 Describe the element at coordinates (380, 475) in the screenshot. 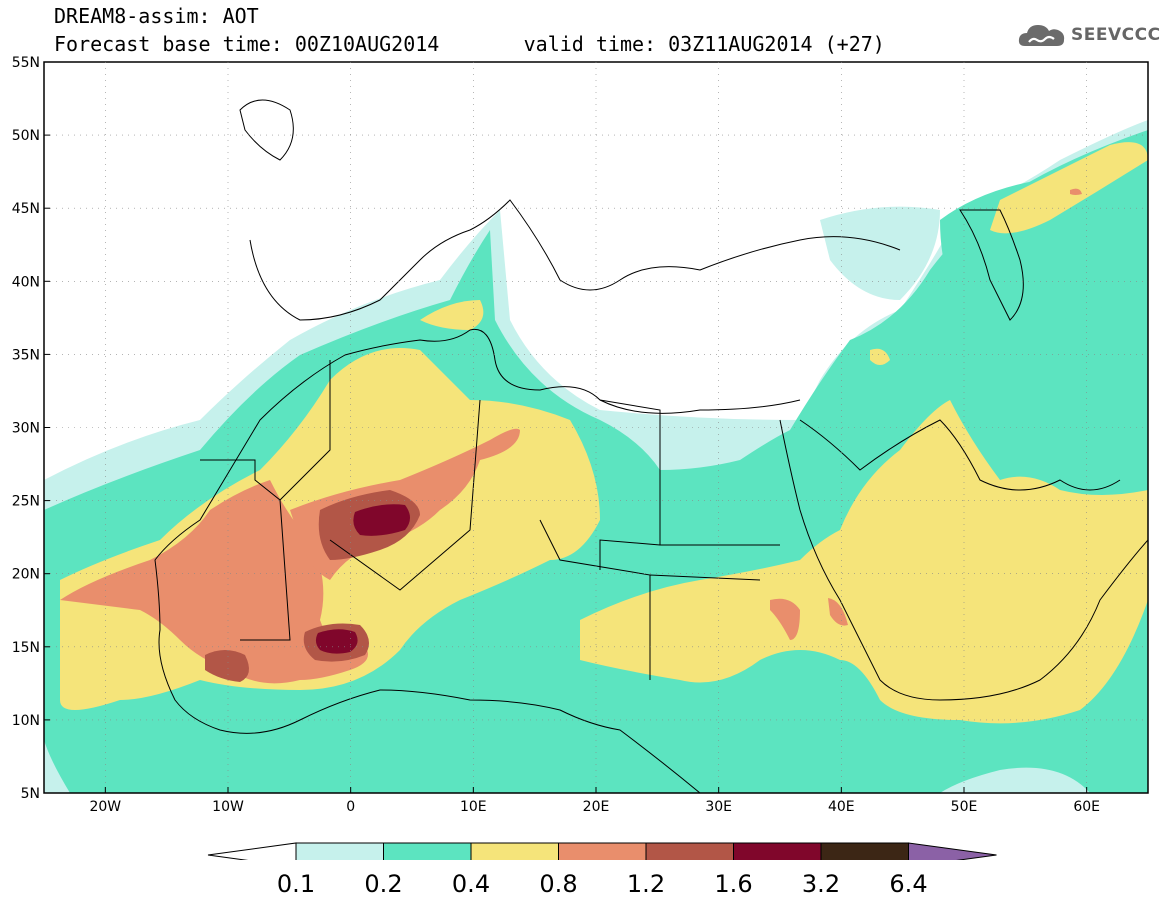

I see `border-algeria` at that location.